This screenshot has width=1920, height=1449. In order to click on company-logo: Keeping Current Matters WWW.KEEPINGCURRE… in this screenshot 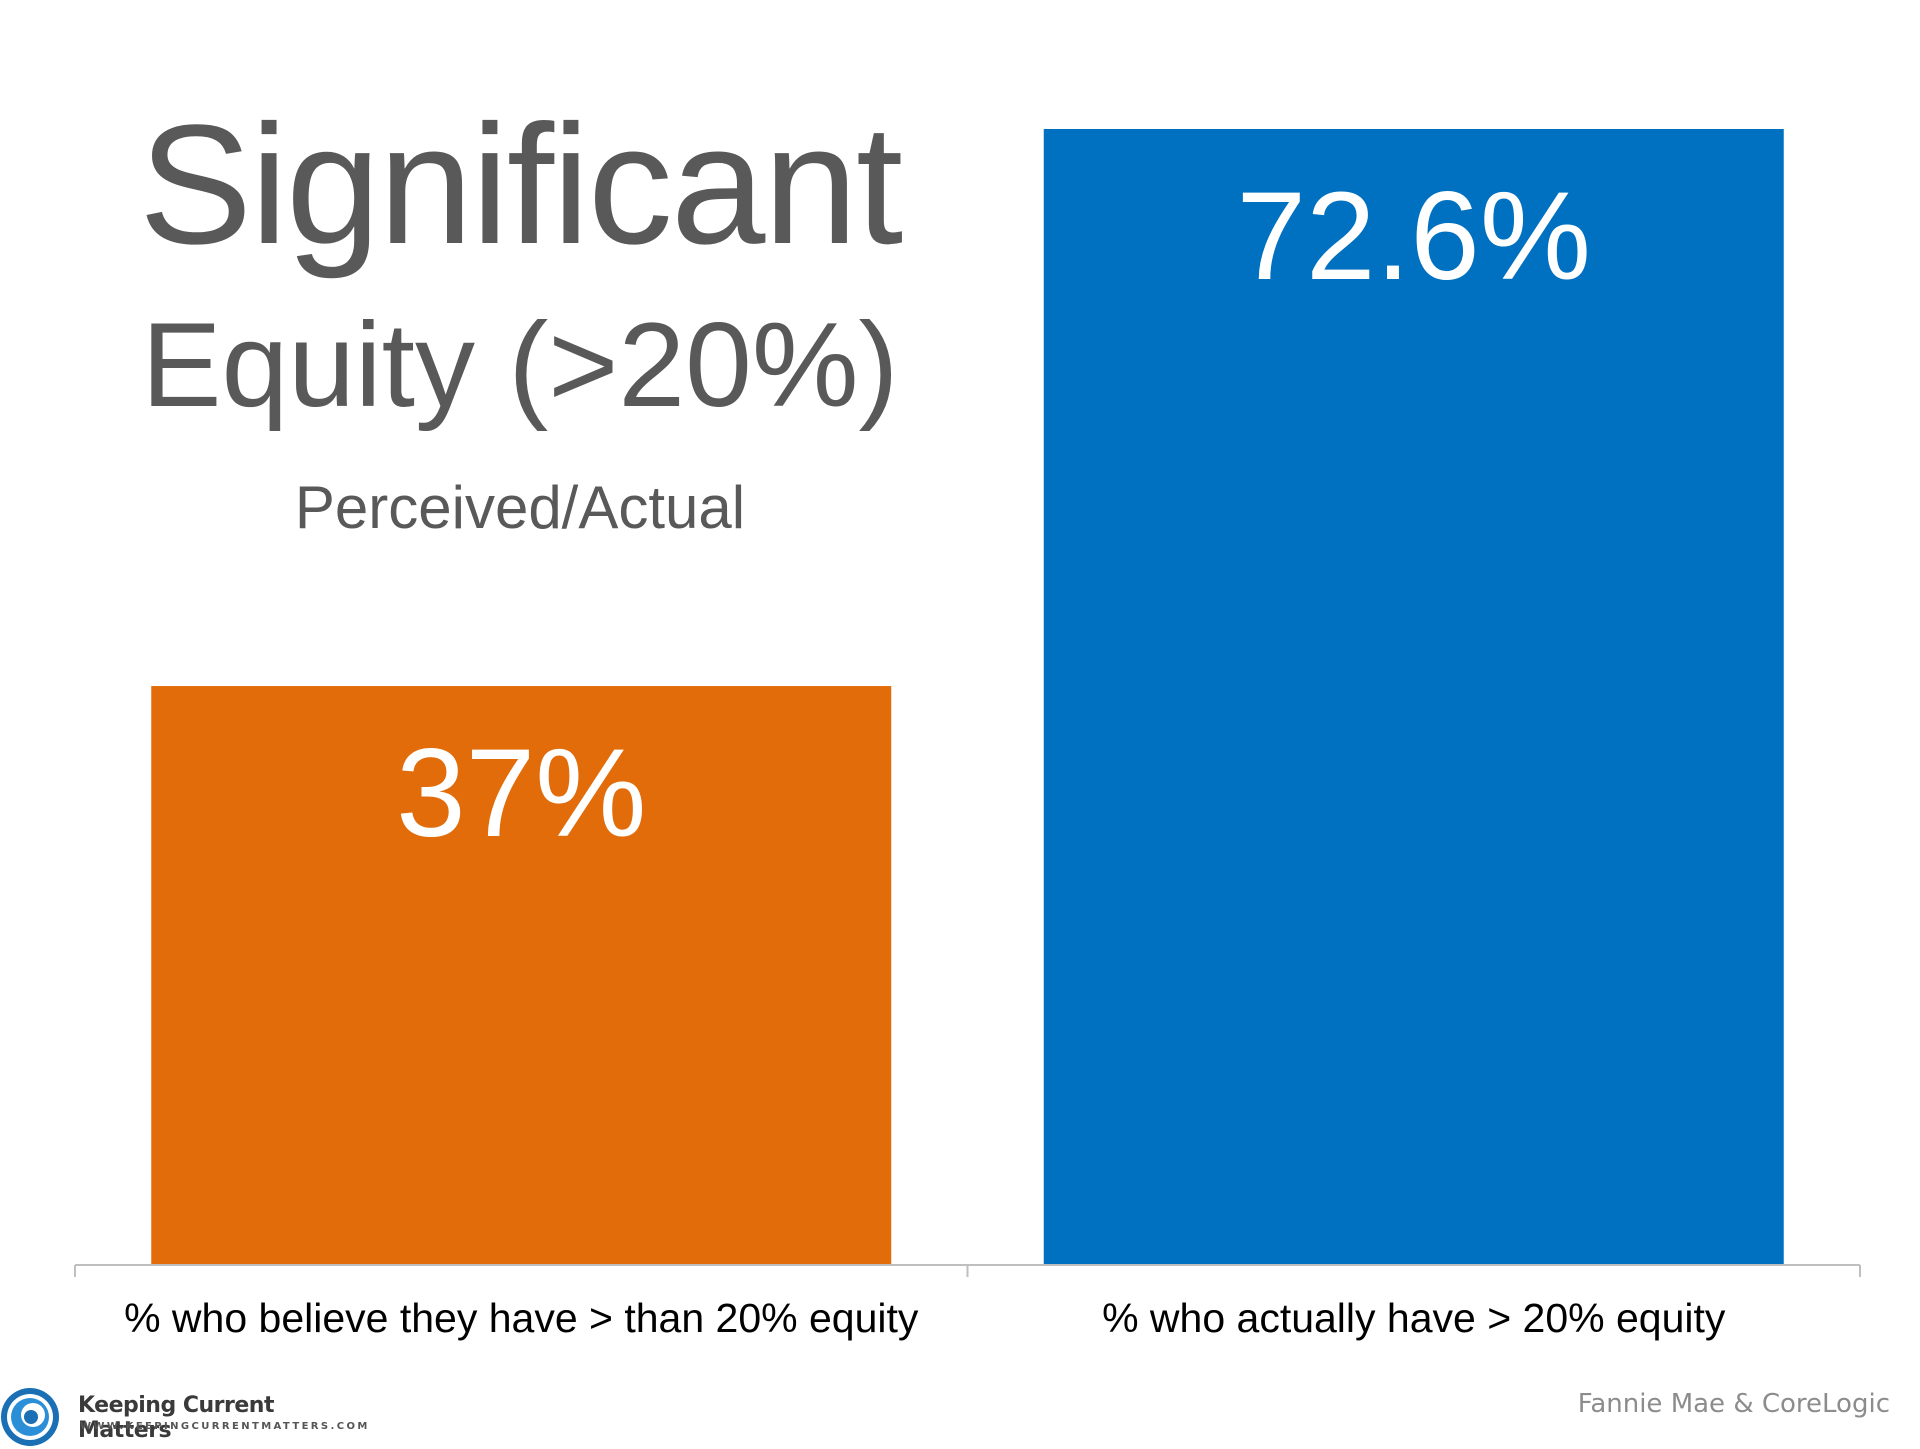, I will do `click(183, 1415)`.